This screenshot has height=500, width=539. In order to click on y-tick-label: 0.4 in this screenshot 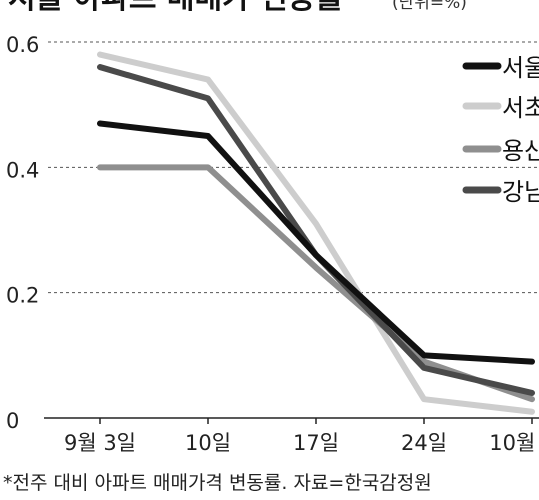, I will do `click(22, 170)`.